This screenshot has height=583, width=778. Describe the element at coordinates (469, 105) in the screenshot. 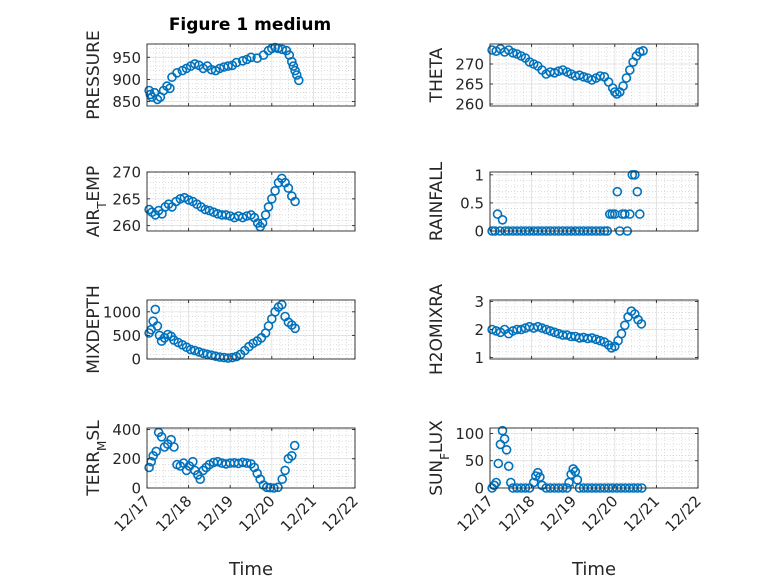

I see `y-tick-label: 260` at that location.